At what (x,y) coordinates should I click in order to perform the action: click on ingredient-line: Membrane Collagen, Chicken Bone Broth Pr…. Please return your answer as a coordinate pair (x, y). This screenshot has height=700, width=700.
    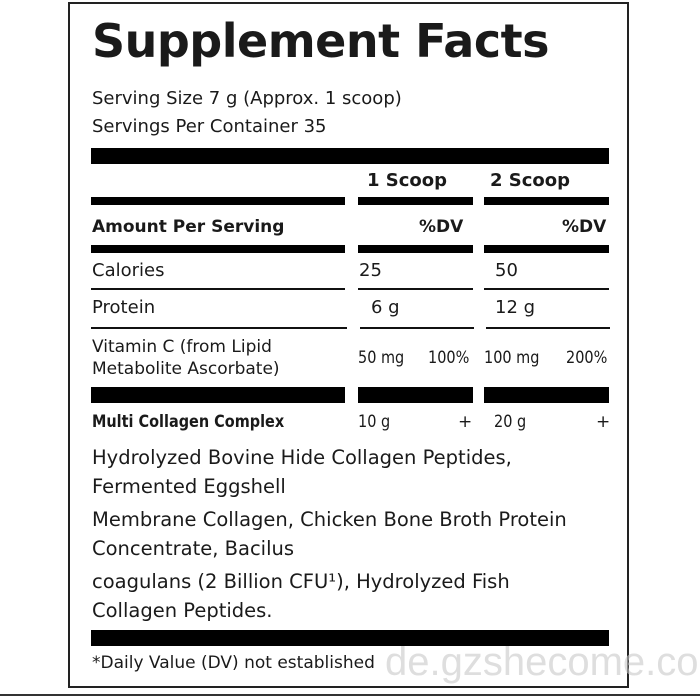
    Looking at the image, I should click on (329, 519).